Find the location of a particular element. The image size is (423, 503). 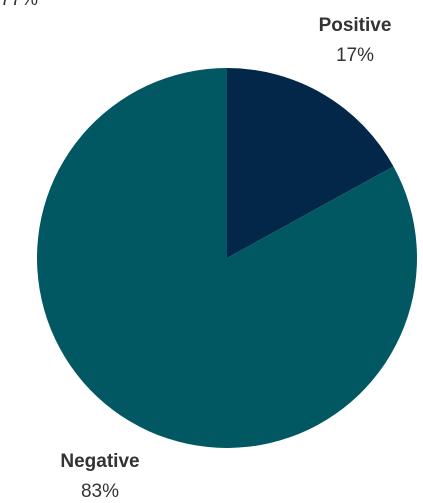

label-negative-name: Negative is located at coordinates (100, 461).